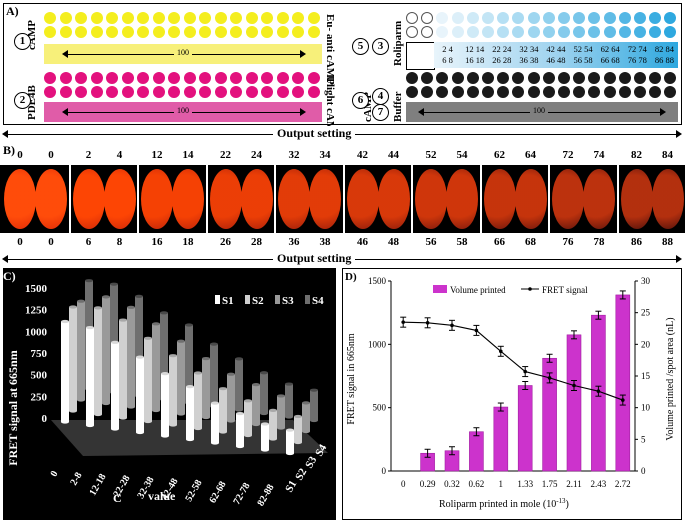 Image resolution: width=685 pixels, height=525 pixels. What do you see at coordinates (190, 387) in the screenshot?
I see `bar-top-S1` at bounding box center [190, 387].